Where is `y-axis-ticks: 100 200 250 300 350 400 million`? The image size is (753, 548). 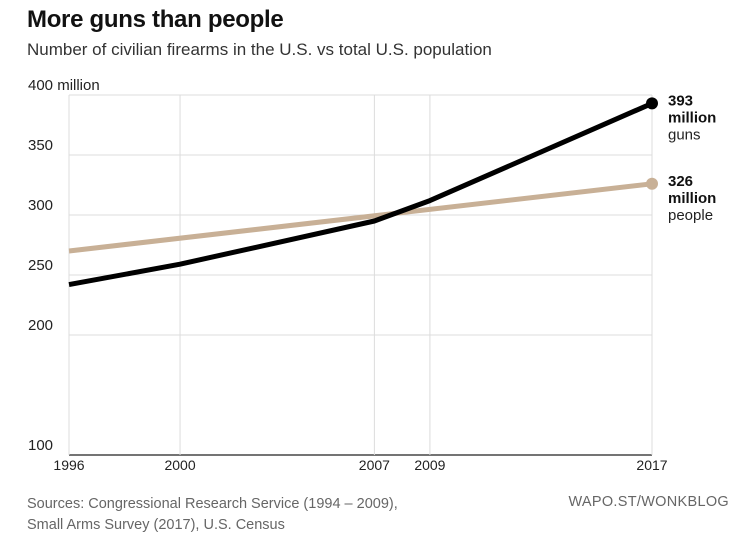
y-axis-ticks: 100 200 250 300 350 400 million is located at coordinates (64, 265).